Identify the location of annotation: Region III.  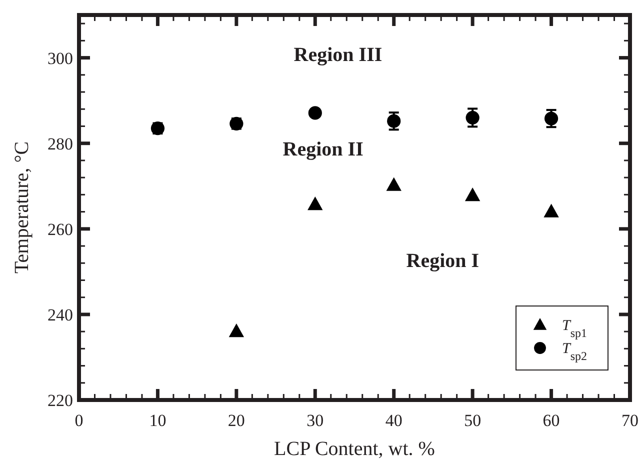
(338, 55).